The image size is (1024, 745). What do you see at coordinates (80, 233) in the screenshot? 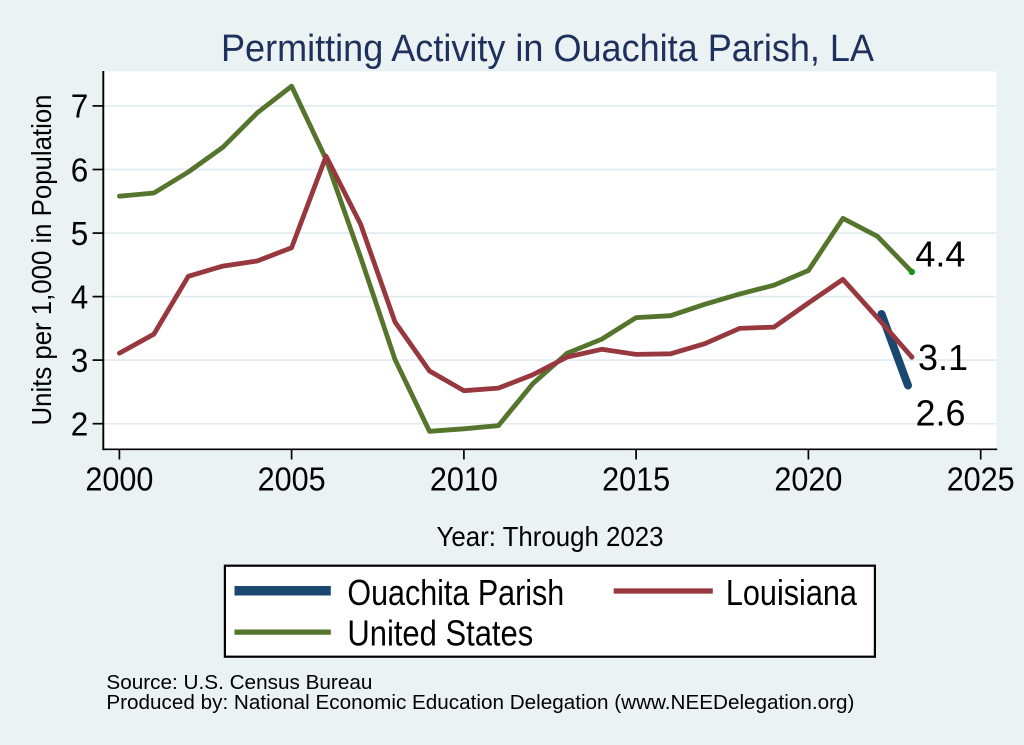
I see `svg-text: 5` at bounding box center [80, 233].